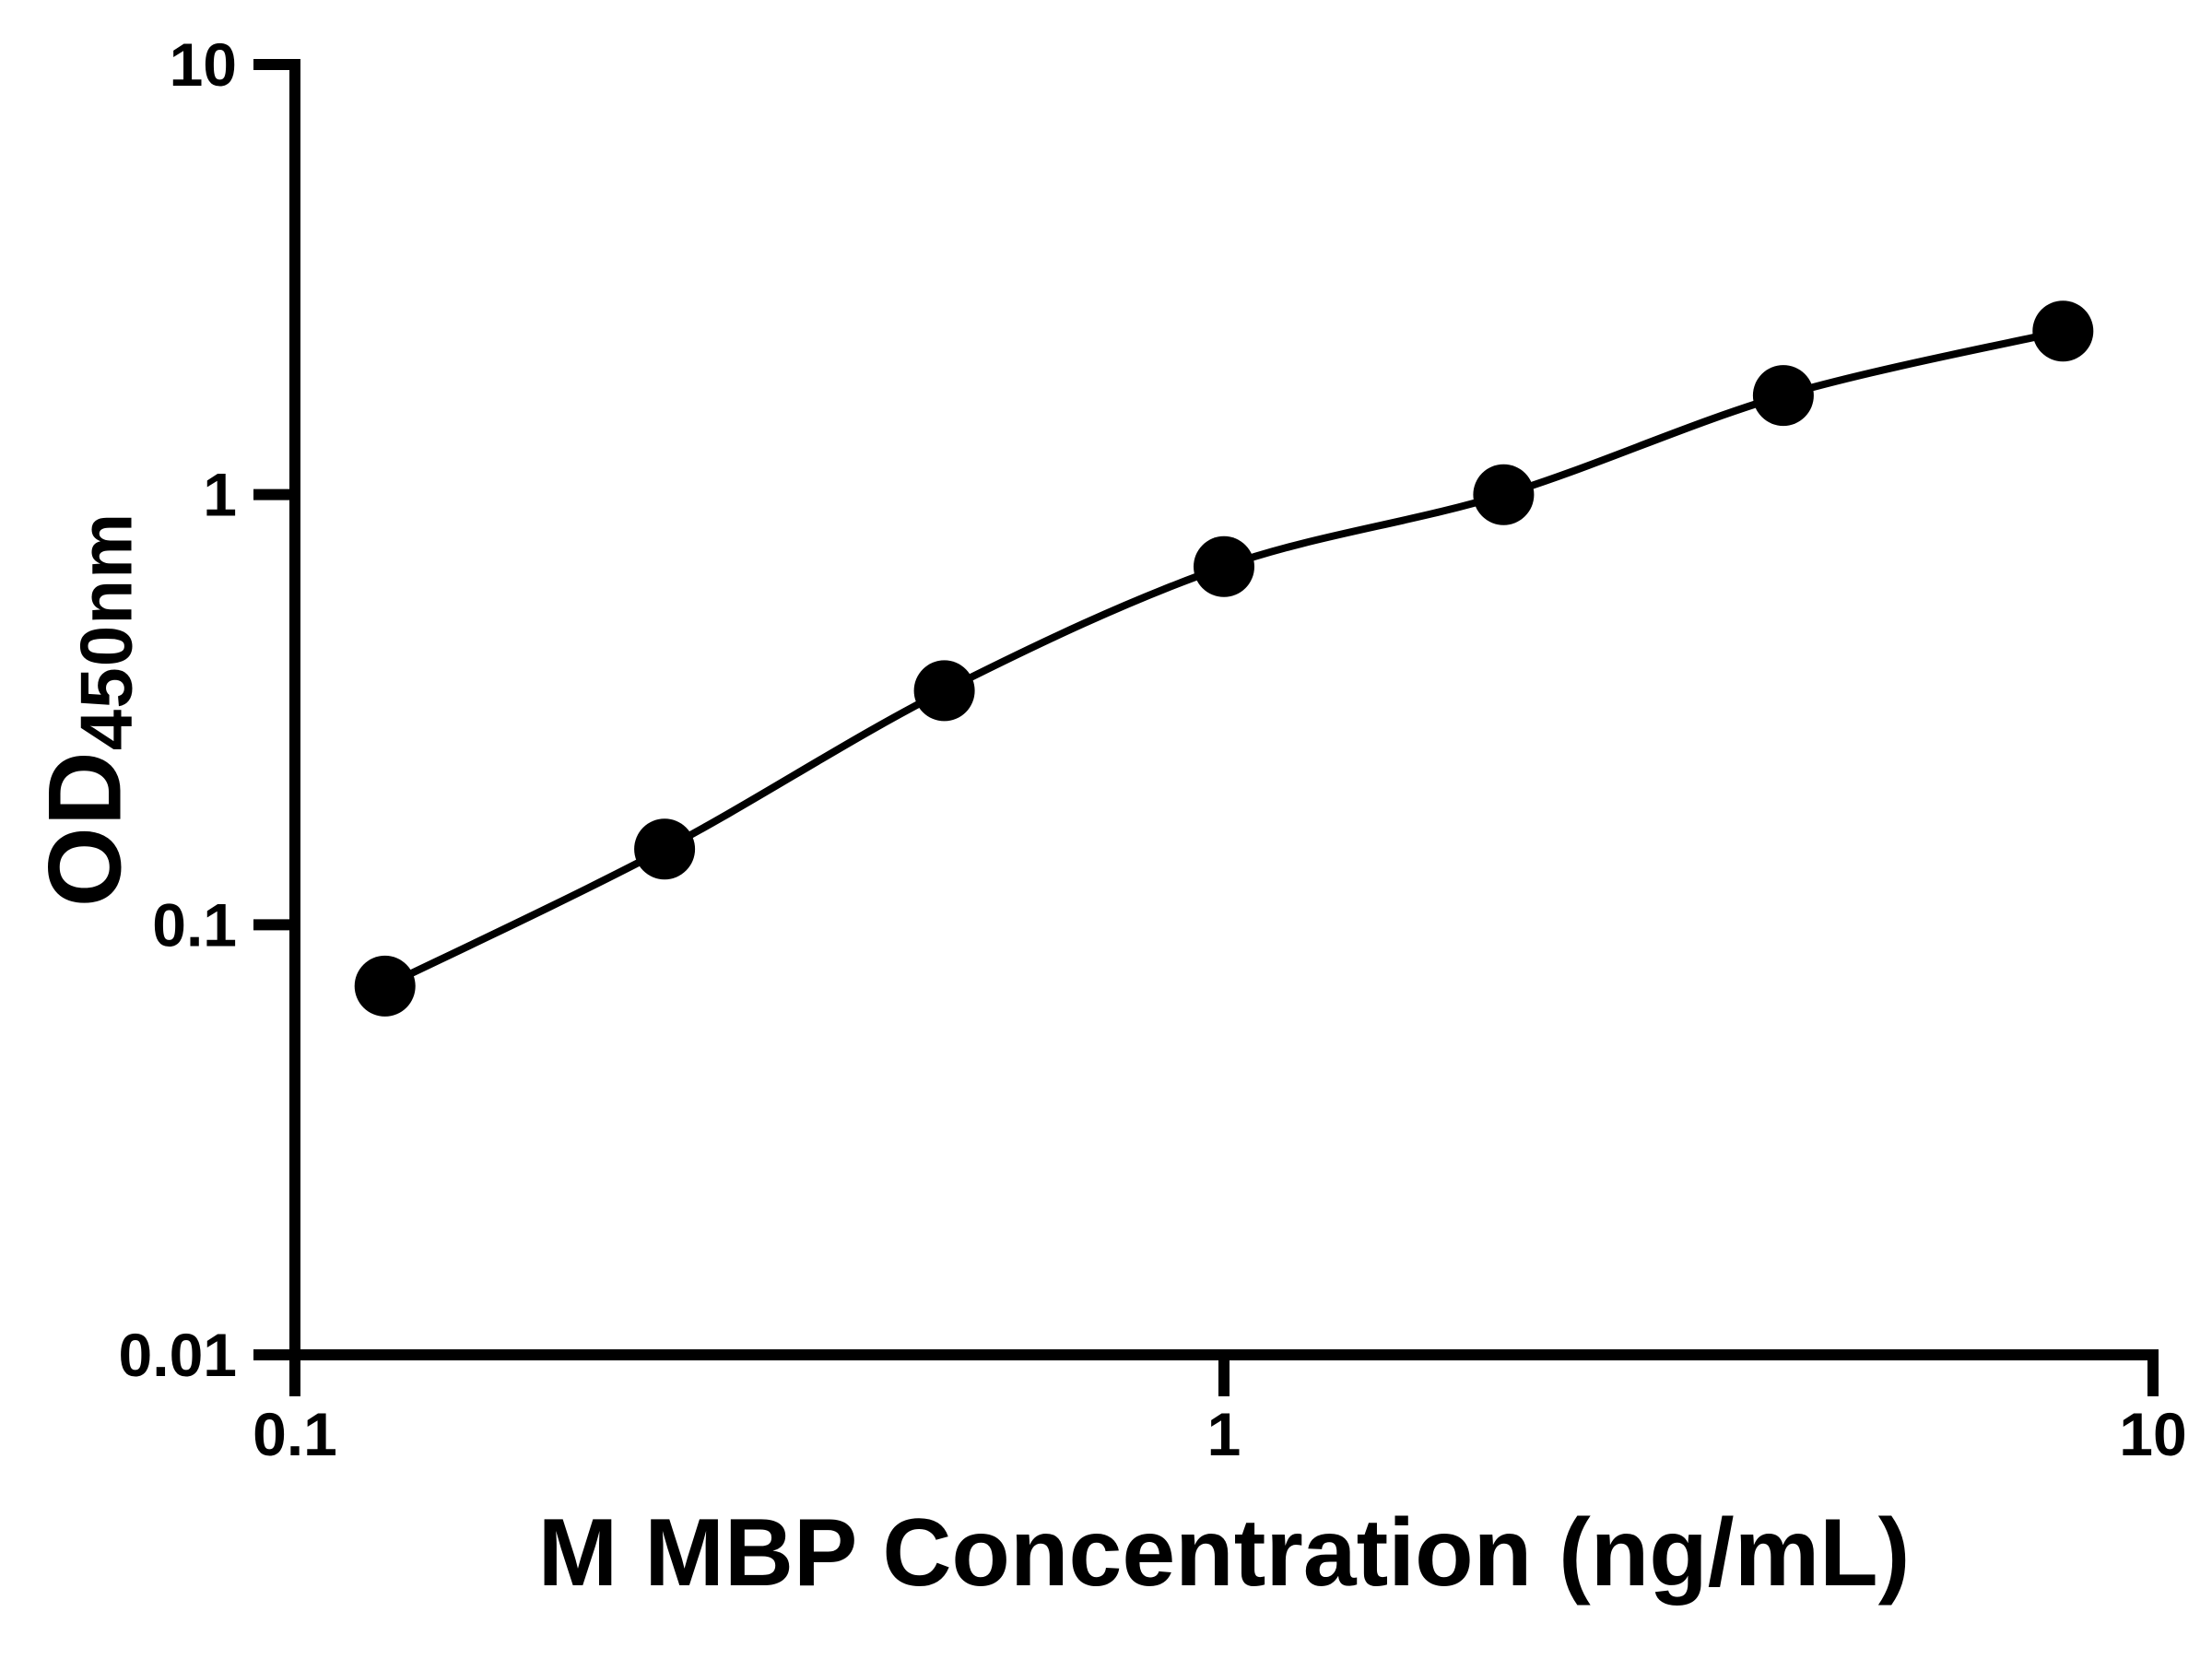 The height and width of the screenshot is (1659, 2212). I want to click on y-axis-title: OD450nm, so click(86, 710).